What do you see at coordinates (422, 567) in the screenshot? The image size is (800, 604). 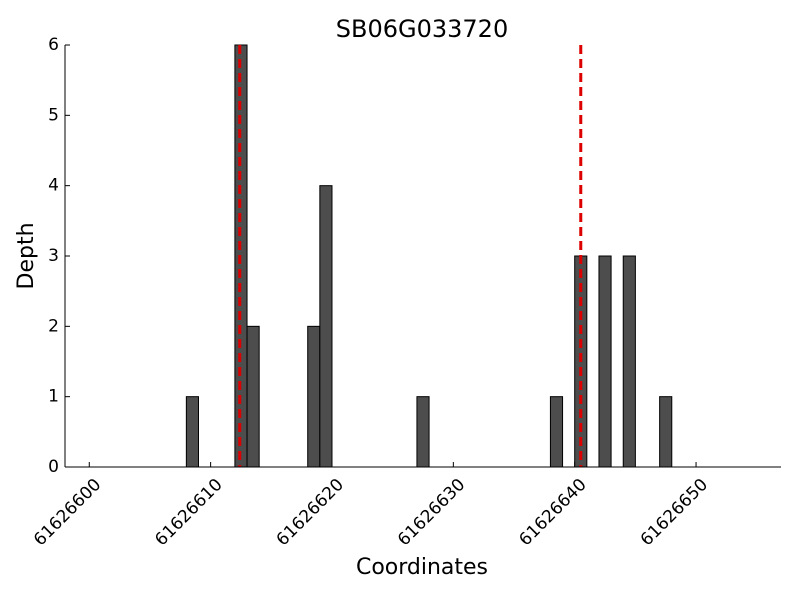 I see `x-axis-label: Coordinates` at bounding box center [422, 567].